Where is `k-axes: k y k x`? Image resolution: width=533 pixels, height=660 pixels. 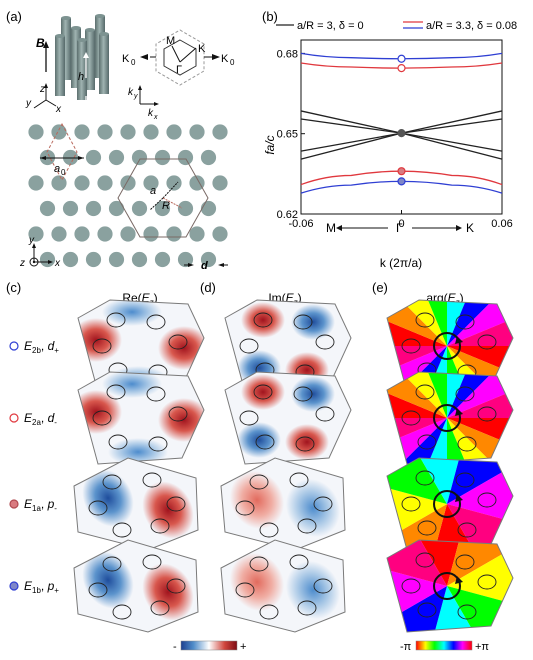 k-axes: k y k x is located at coordinates (143, 103).